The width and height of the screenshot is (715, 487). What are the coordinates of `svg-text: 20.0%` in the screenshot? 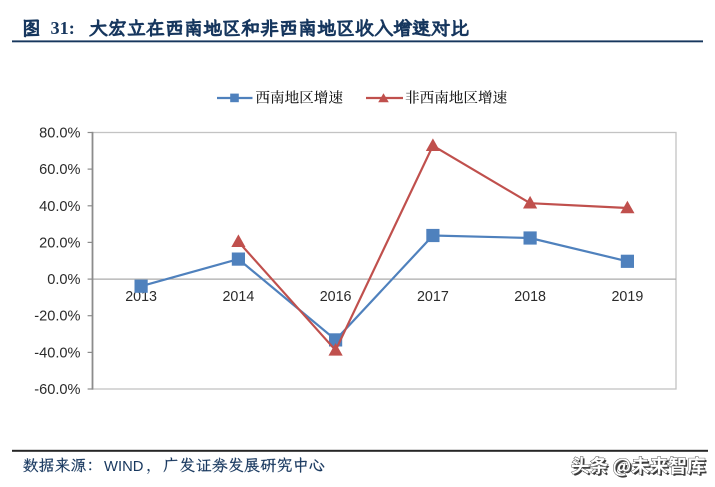 It's located at (59, 243).